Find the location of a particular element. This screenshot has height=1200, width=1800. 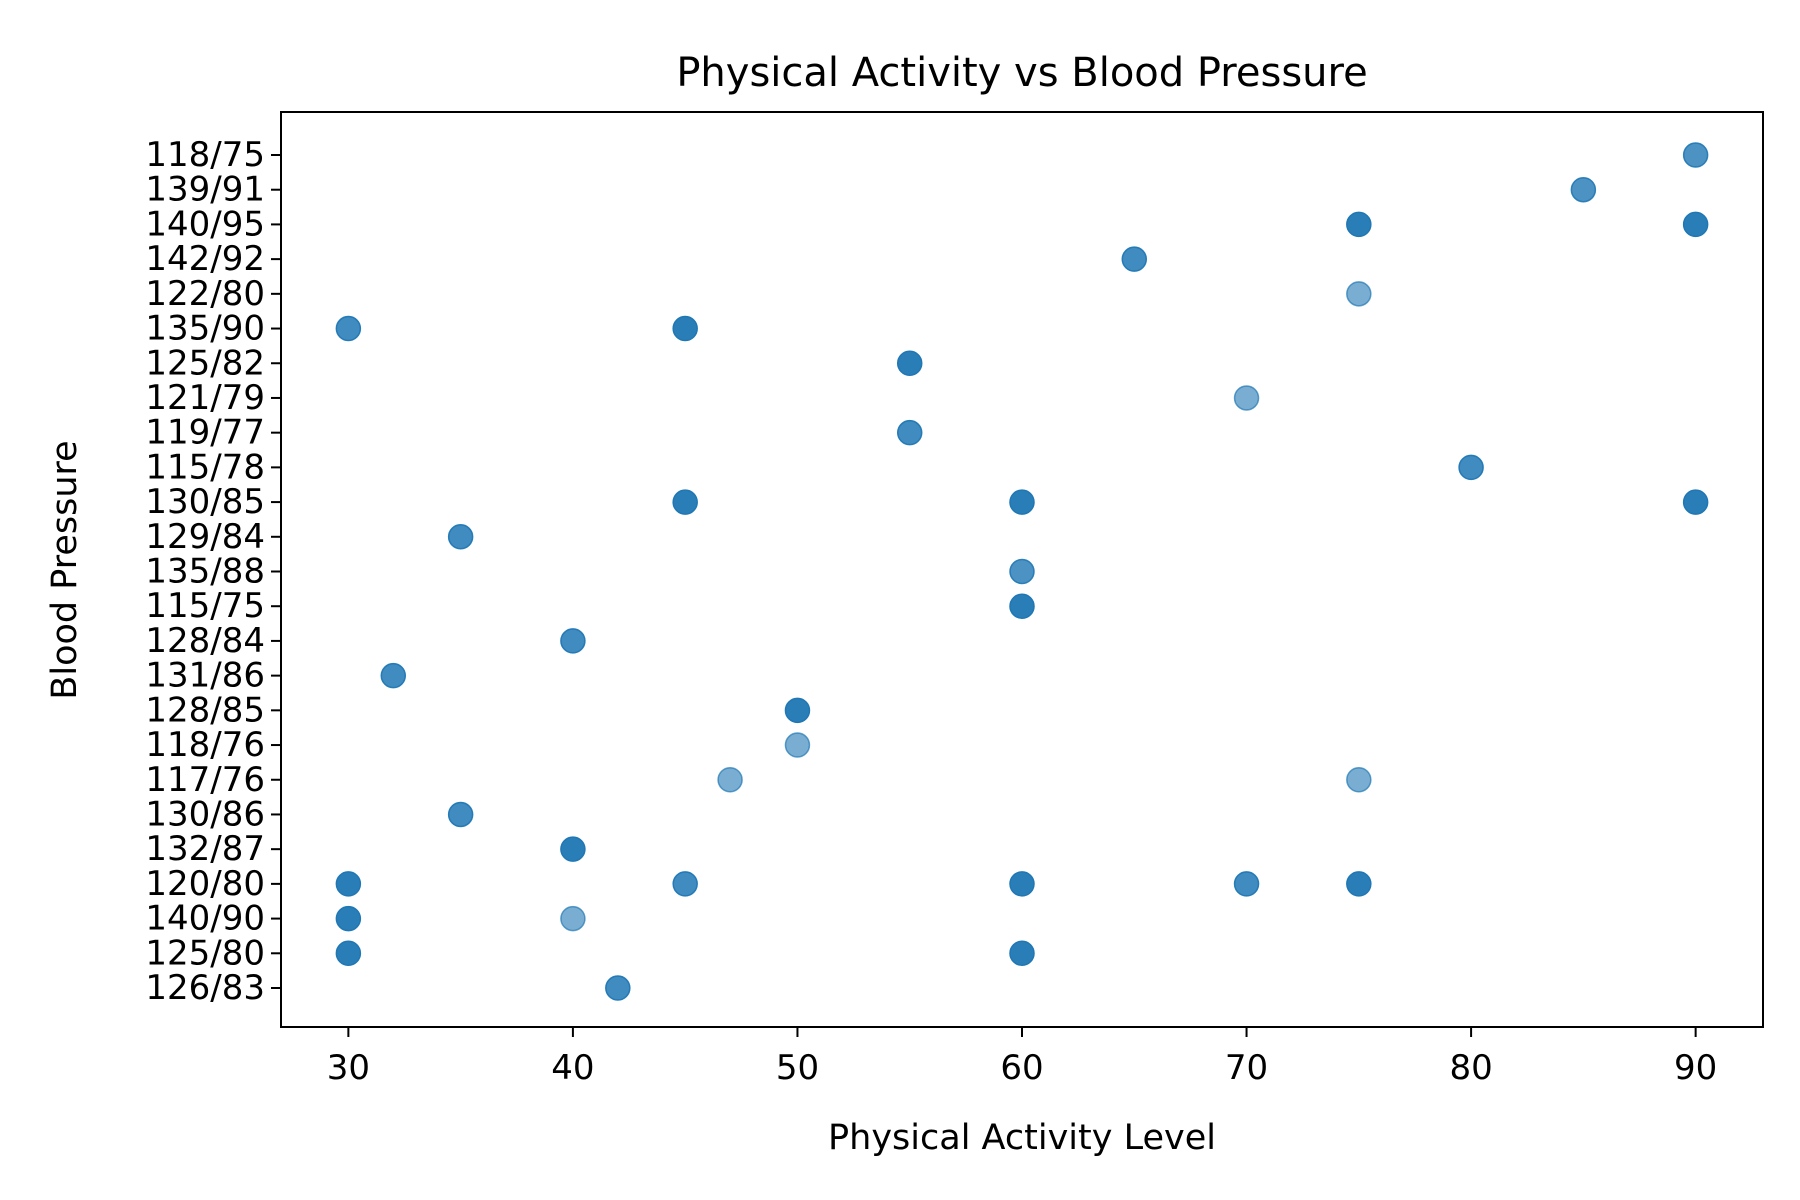

y-tick-label: 118/76 is located at coordinates (205, 745).